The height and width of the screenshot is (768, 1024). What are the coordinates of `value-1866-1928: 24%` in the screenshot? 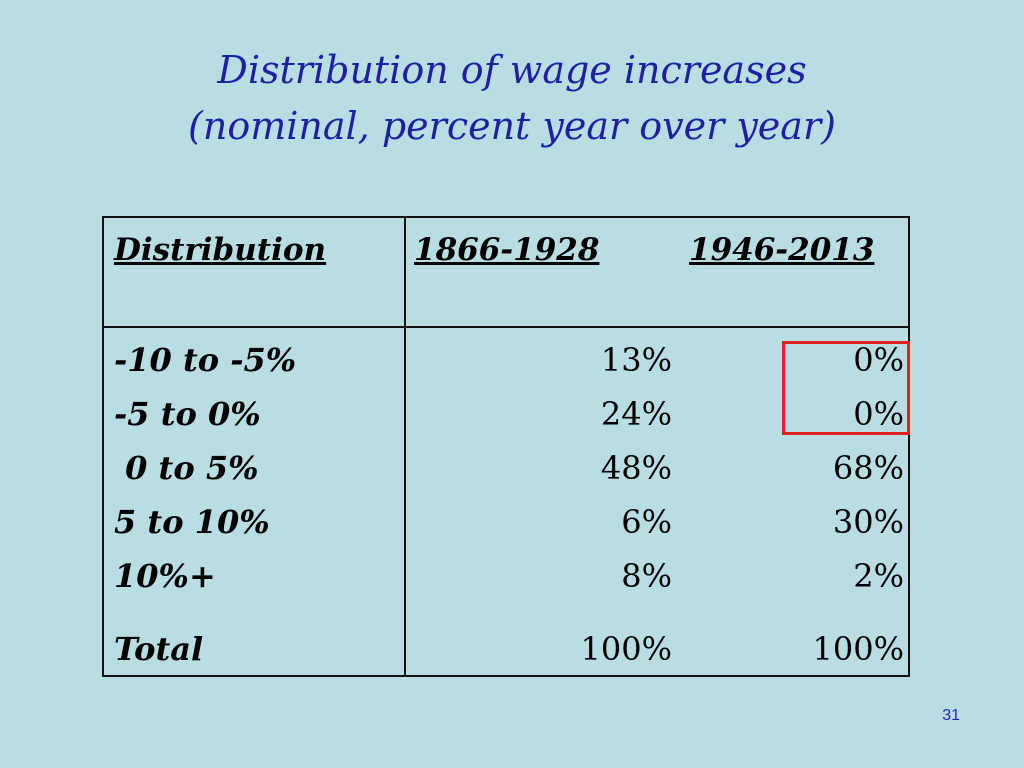 It's located at (636, 414).